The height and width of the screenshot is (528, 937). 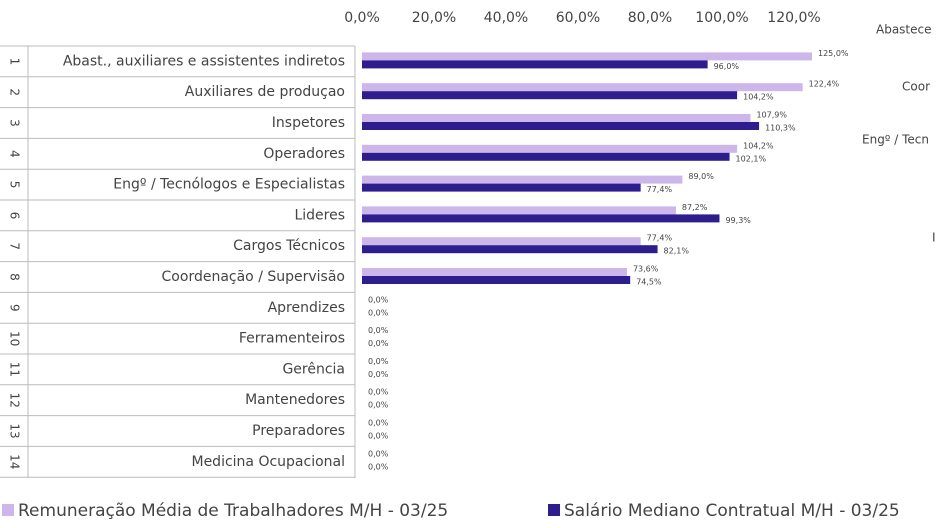 I want to click on row-number: 4, so click(x=15, y=154).